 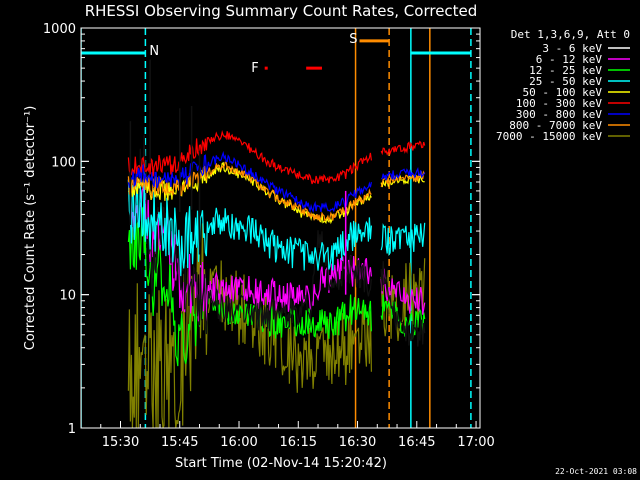 What do you see at coordinates (559, 103) in the screenshot?
I see `legend-entry: 100 - 300 keV` at bounding box center [559, 103].